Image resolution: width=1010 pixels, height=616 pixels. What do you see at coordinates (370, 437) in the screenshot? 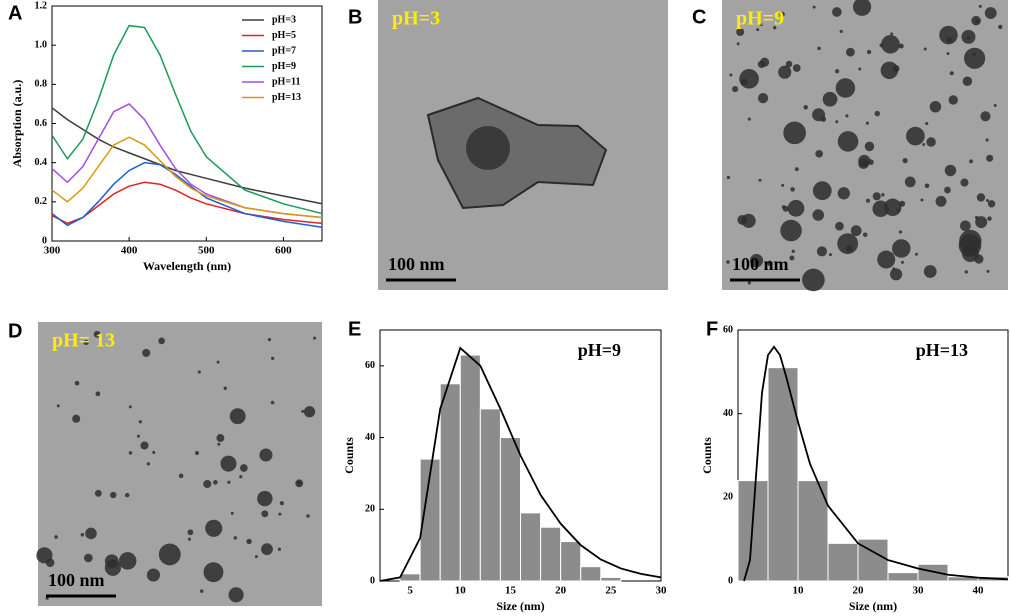
I see `y-tick-label: 40` at bounding box center [370, 437].